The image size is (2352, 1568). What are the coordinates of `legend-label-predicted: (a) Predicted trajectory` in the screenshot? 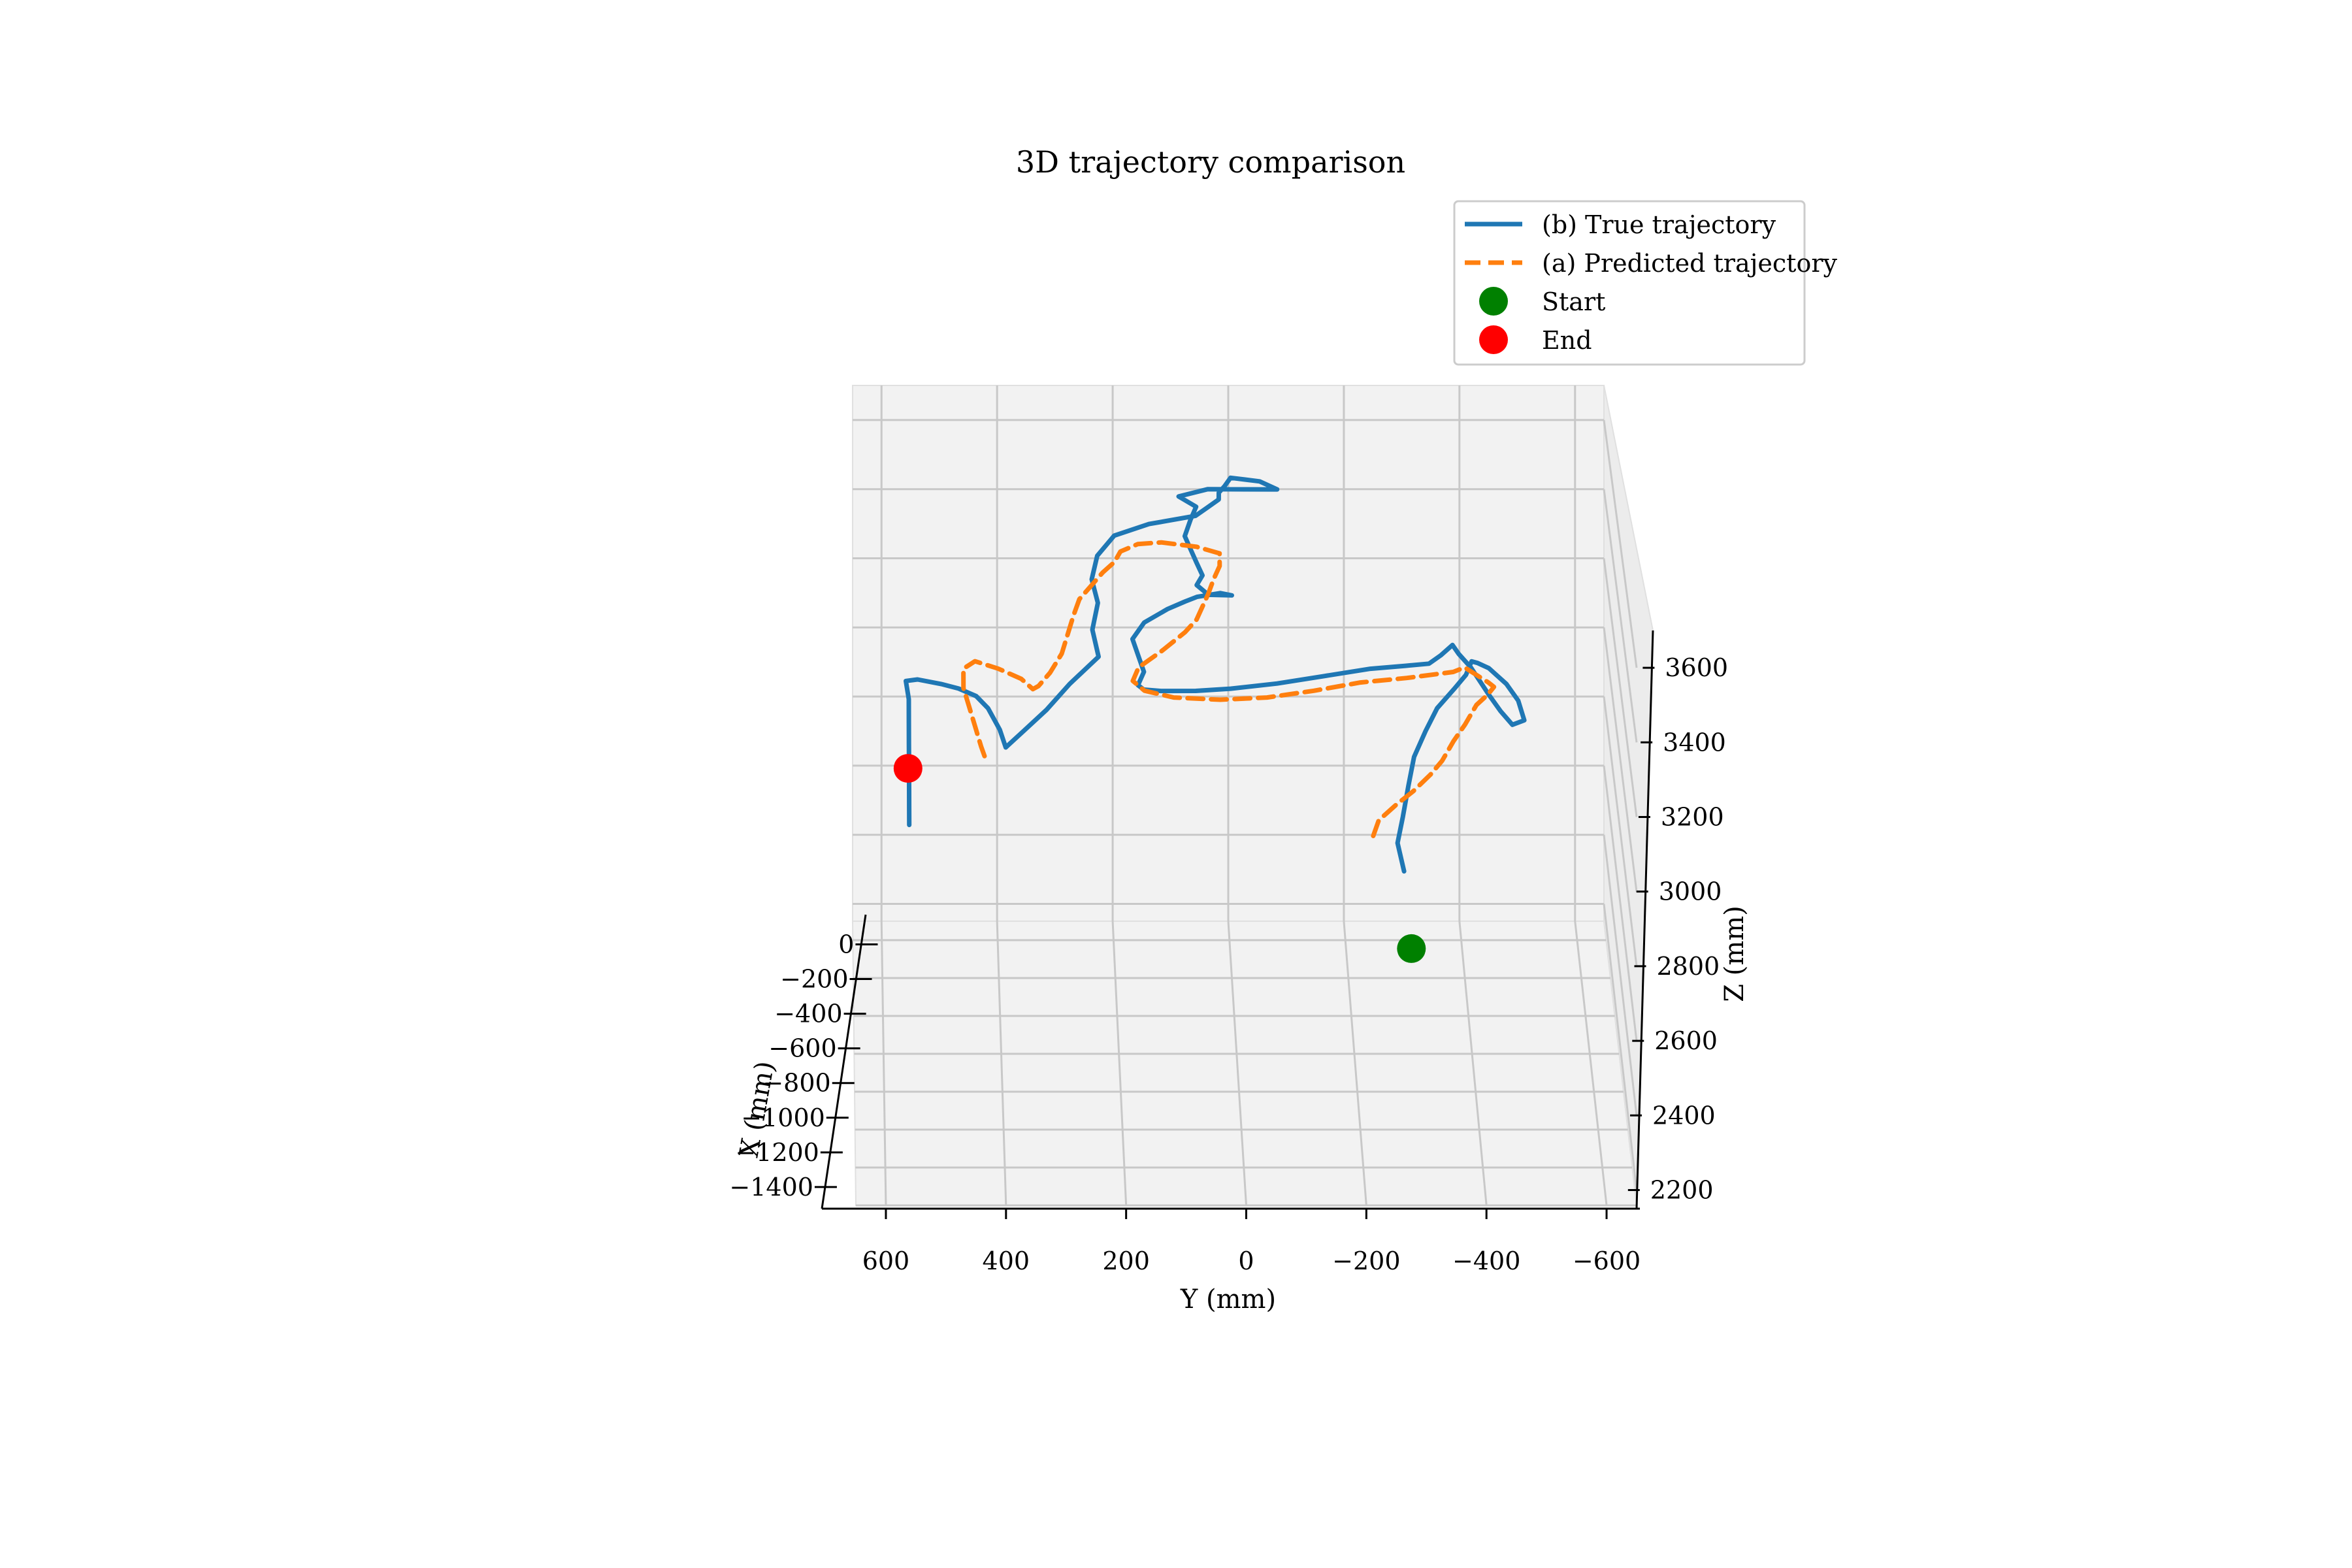 It's located at (1689, 263).